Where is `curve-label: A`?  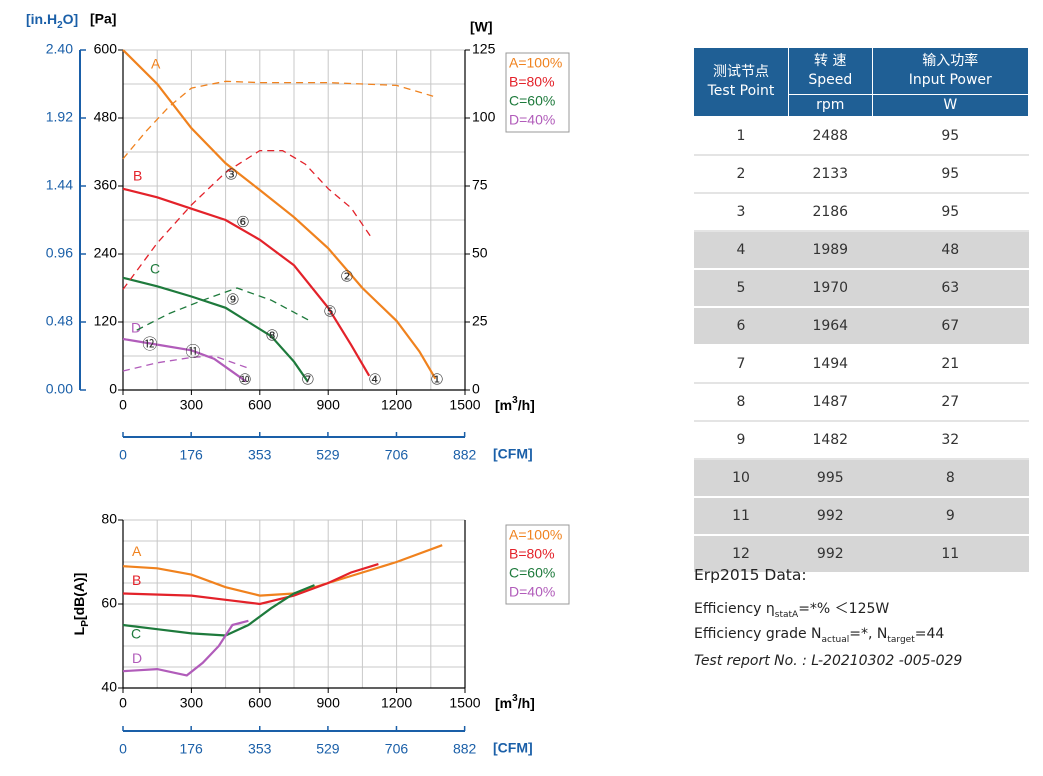
curve-label: A is located at coordinates (137, 551).